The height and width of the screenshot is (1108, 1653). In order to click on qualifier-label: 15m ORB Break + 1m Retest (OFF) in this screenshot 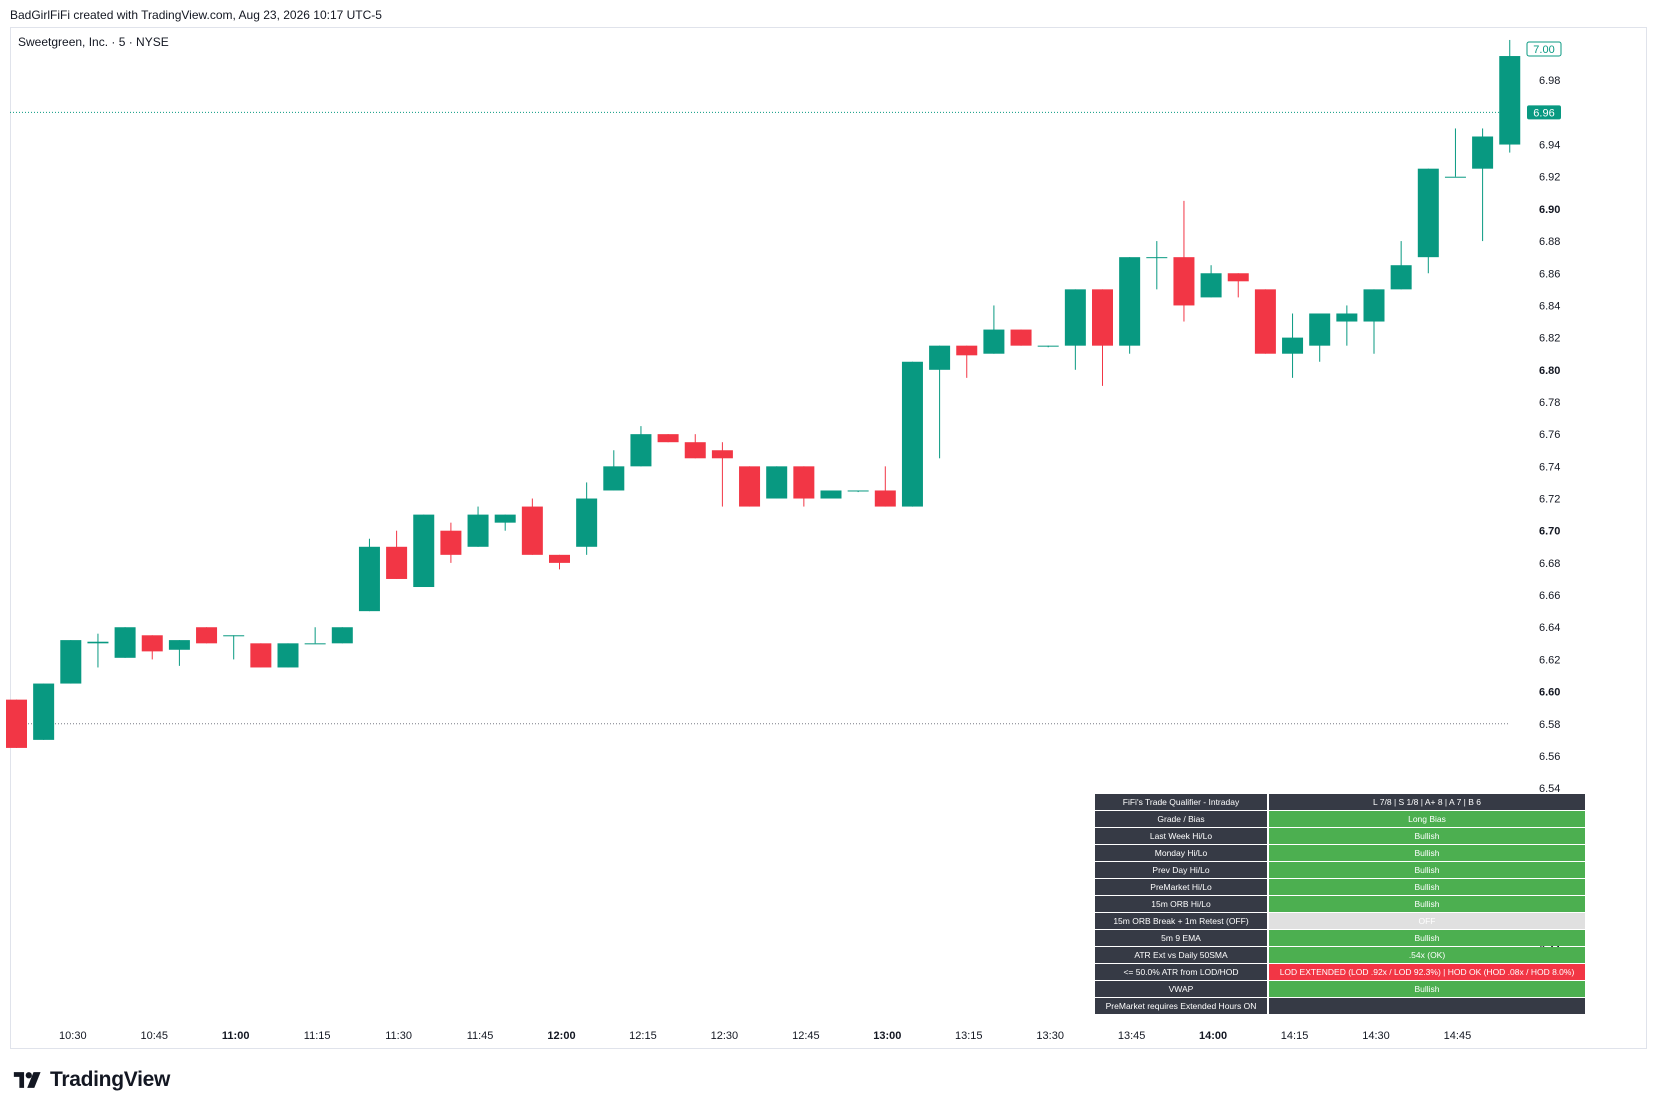, I will do `click(1182, 921)`.